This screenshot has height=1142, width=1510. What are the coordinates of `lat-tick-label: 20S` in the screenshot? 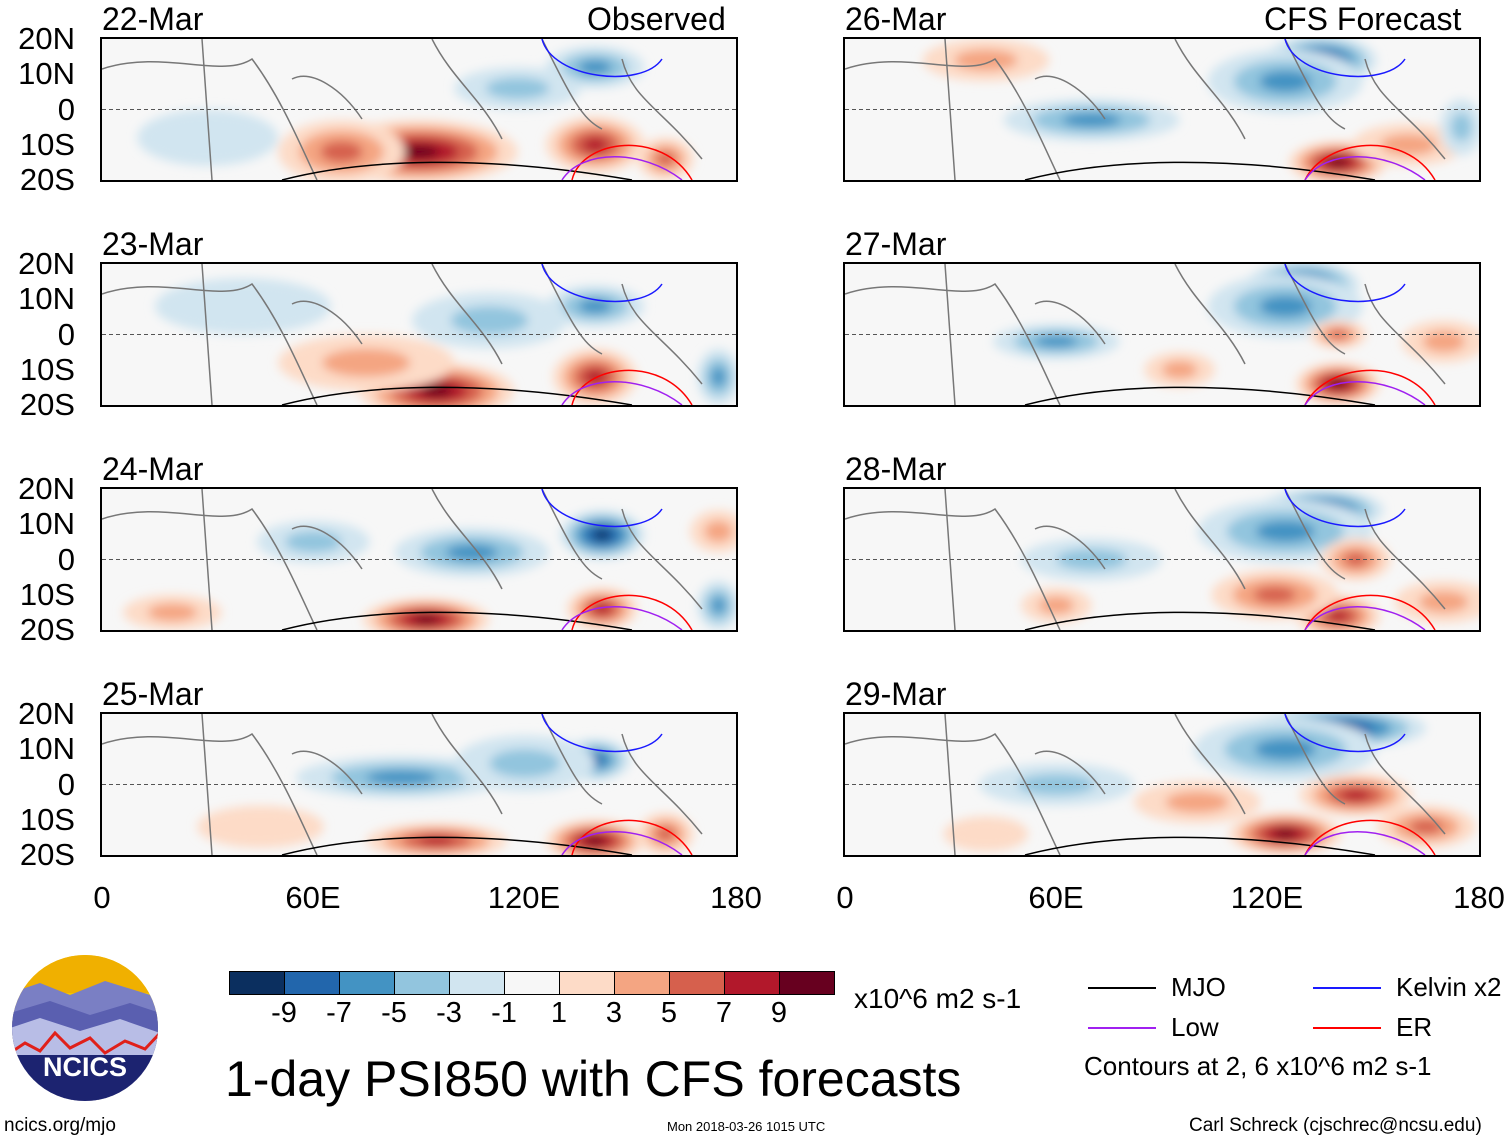 It's located at (47, 629).